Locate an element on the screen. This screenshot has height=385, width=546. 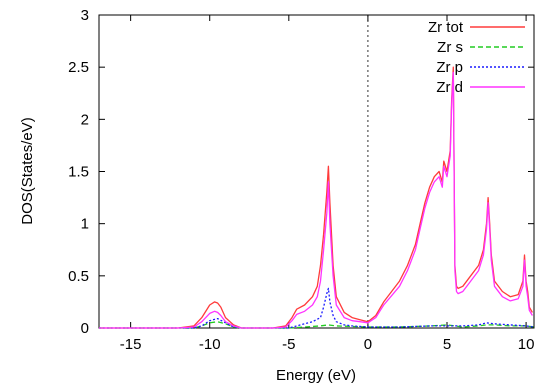
legend-label-zr-p: Zr p is located at coordinates (449, 67).